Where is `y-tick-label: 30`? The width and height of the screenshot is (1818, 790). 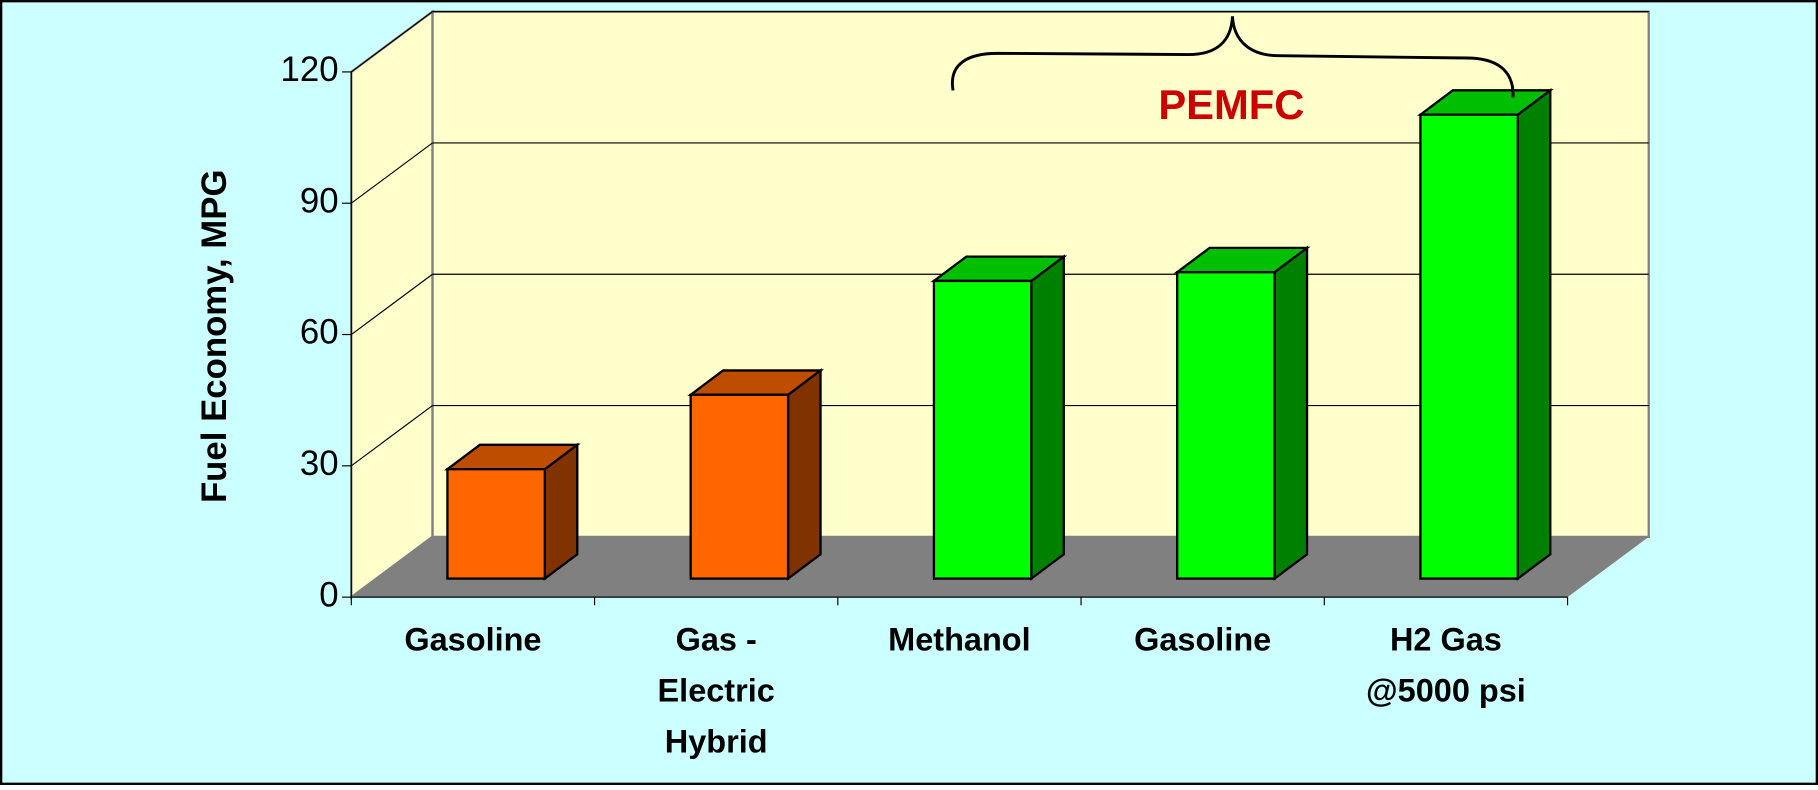 y-tick-label: 30 is located at coordinates (319, 464).